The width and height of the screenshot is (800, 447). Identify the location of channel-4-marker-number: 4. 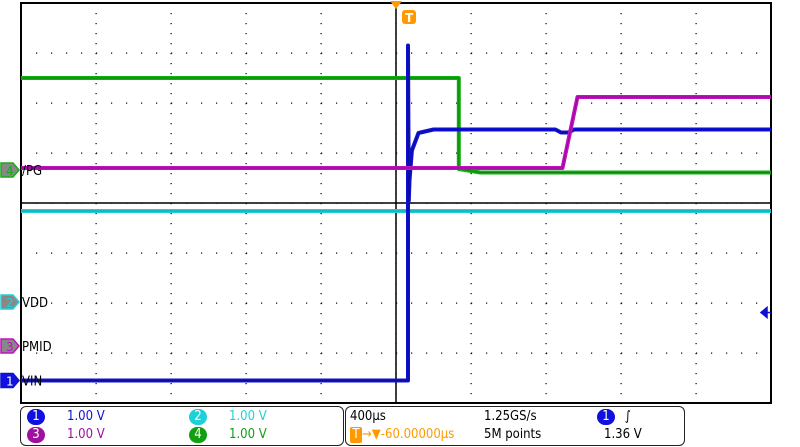
(10, 171).